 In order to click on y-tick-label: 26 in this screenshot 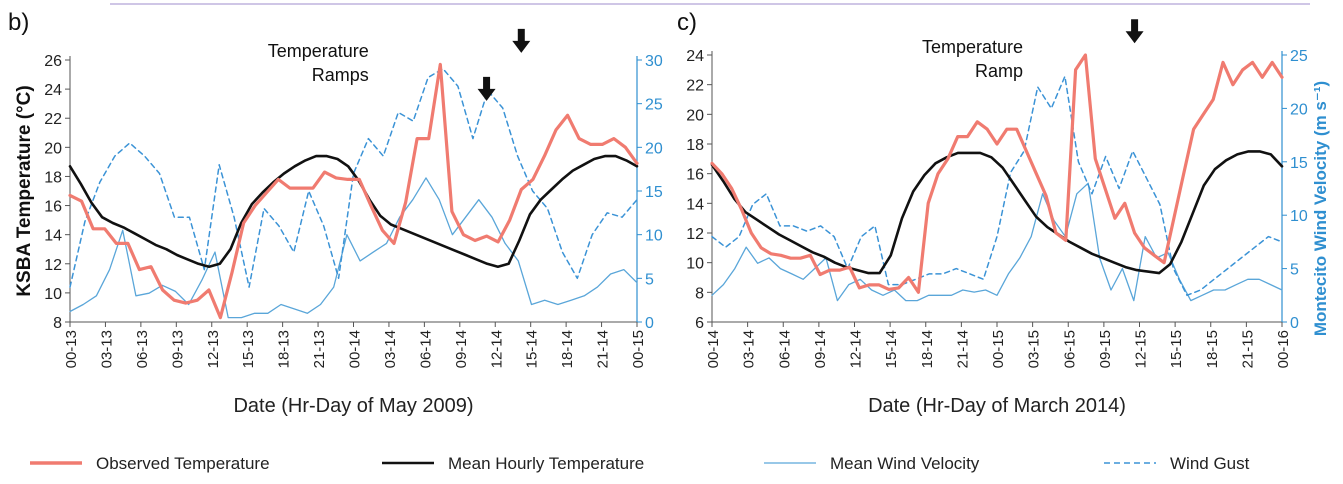, I will do `click(53, 61)`.